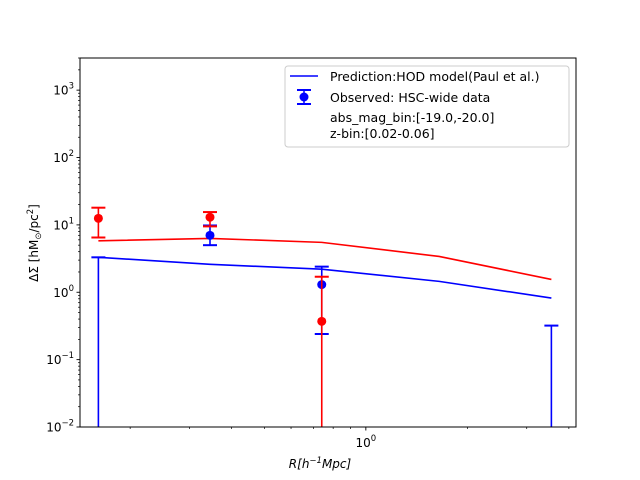  Describe the element at coordinates (325, 259) in the screenshot. I see `series-line-hod-red` at that location.